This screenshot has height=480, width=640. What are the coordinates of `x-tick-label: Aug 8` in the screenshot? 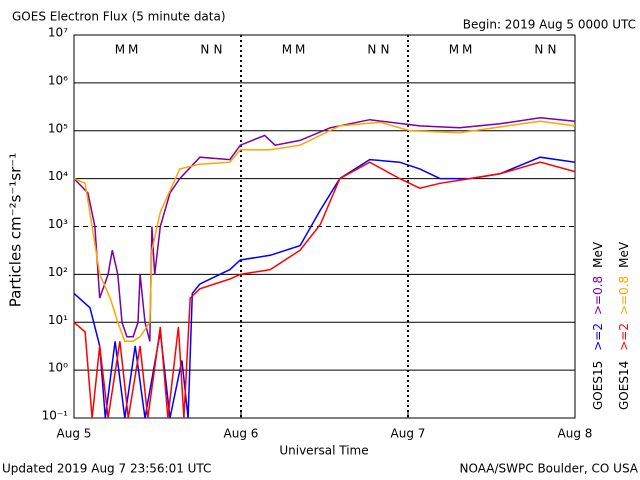 It's located at (575, 434).